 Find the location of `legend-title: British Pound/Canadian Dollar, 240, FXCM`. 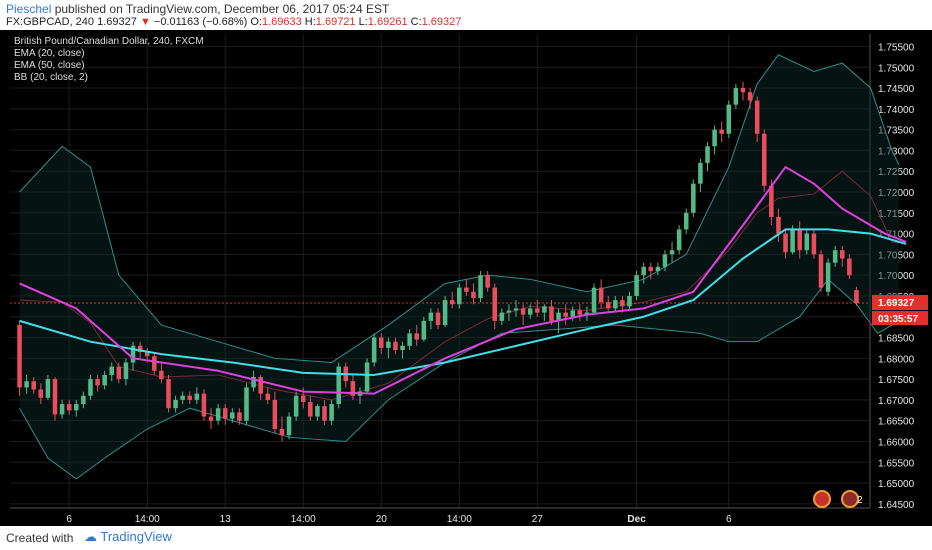

legend-title: British Pound/Canadian Dollar, 240, FXCM is located at coordinates (109, 41).